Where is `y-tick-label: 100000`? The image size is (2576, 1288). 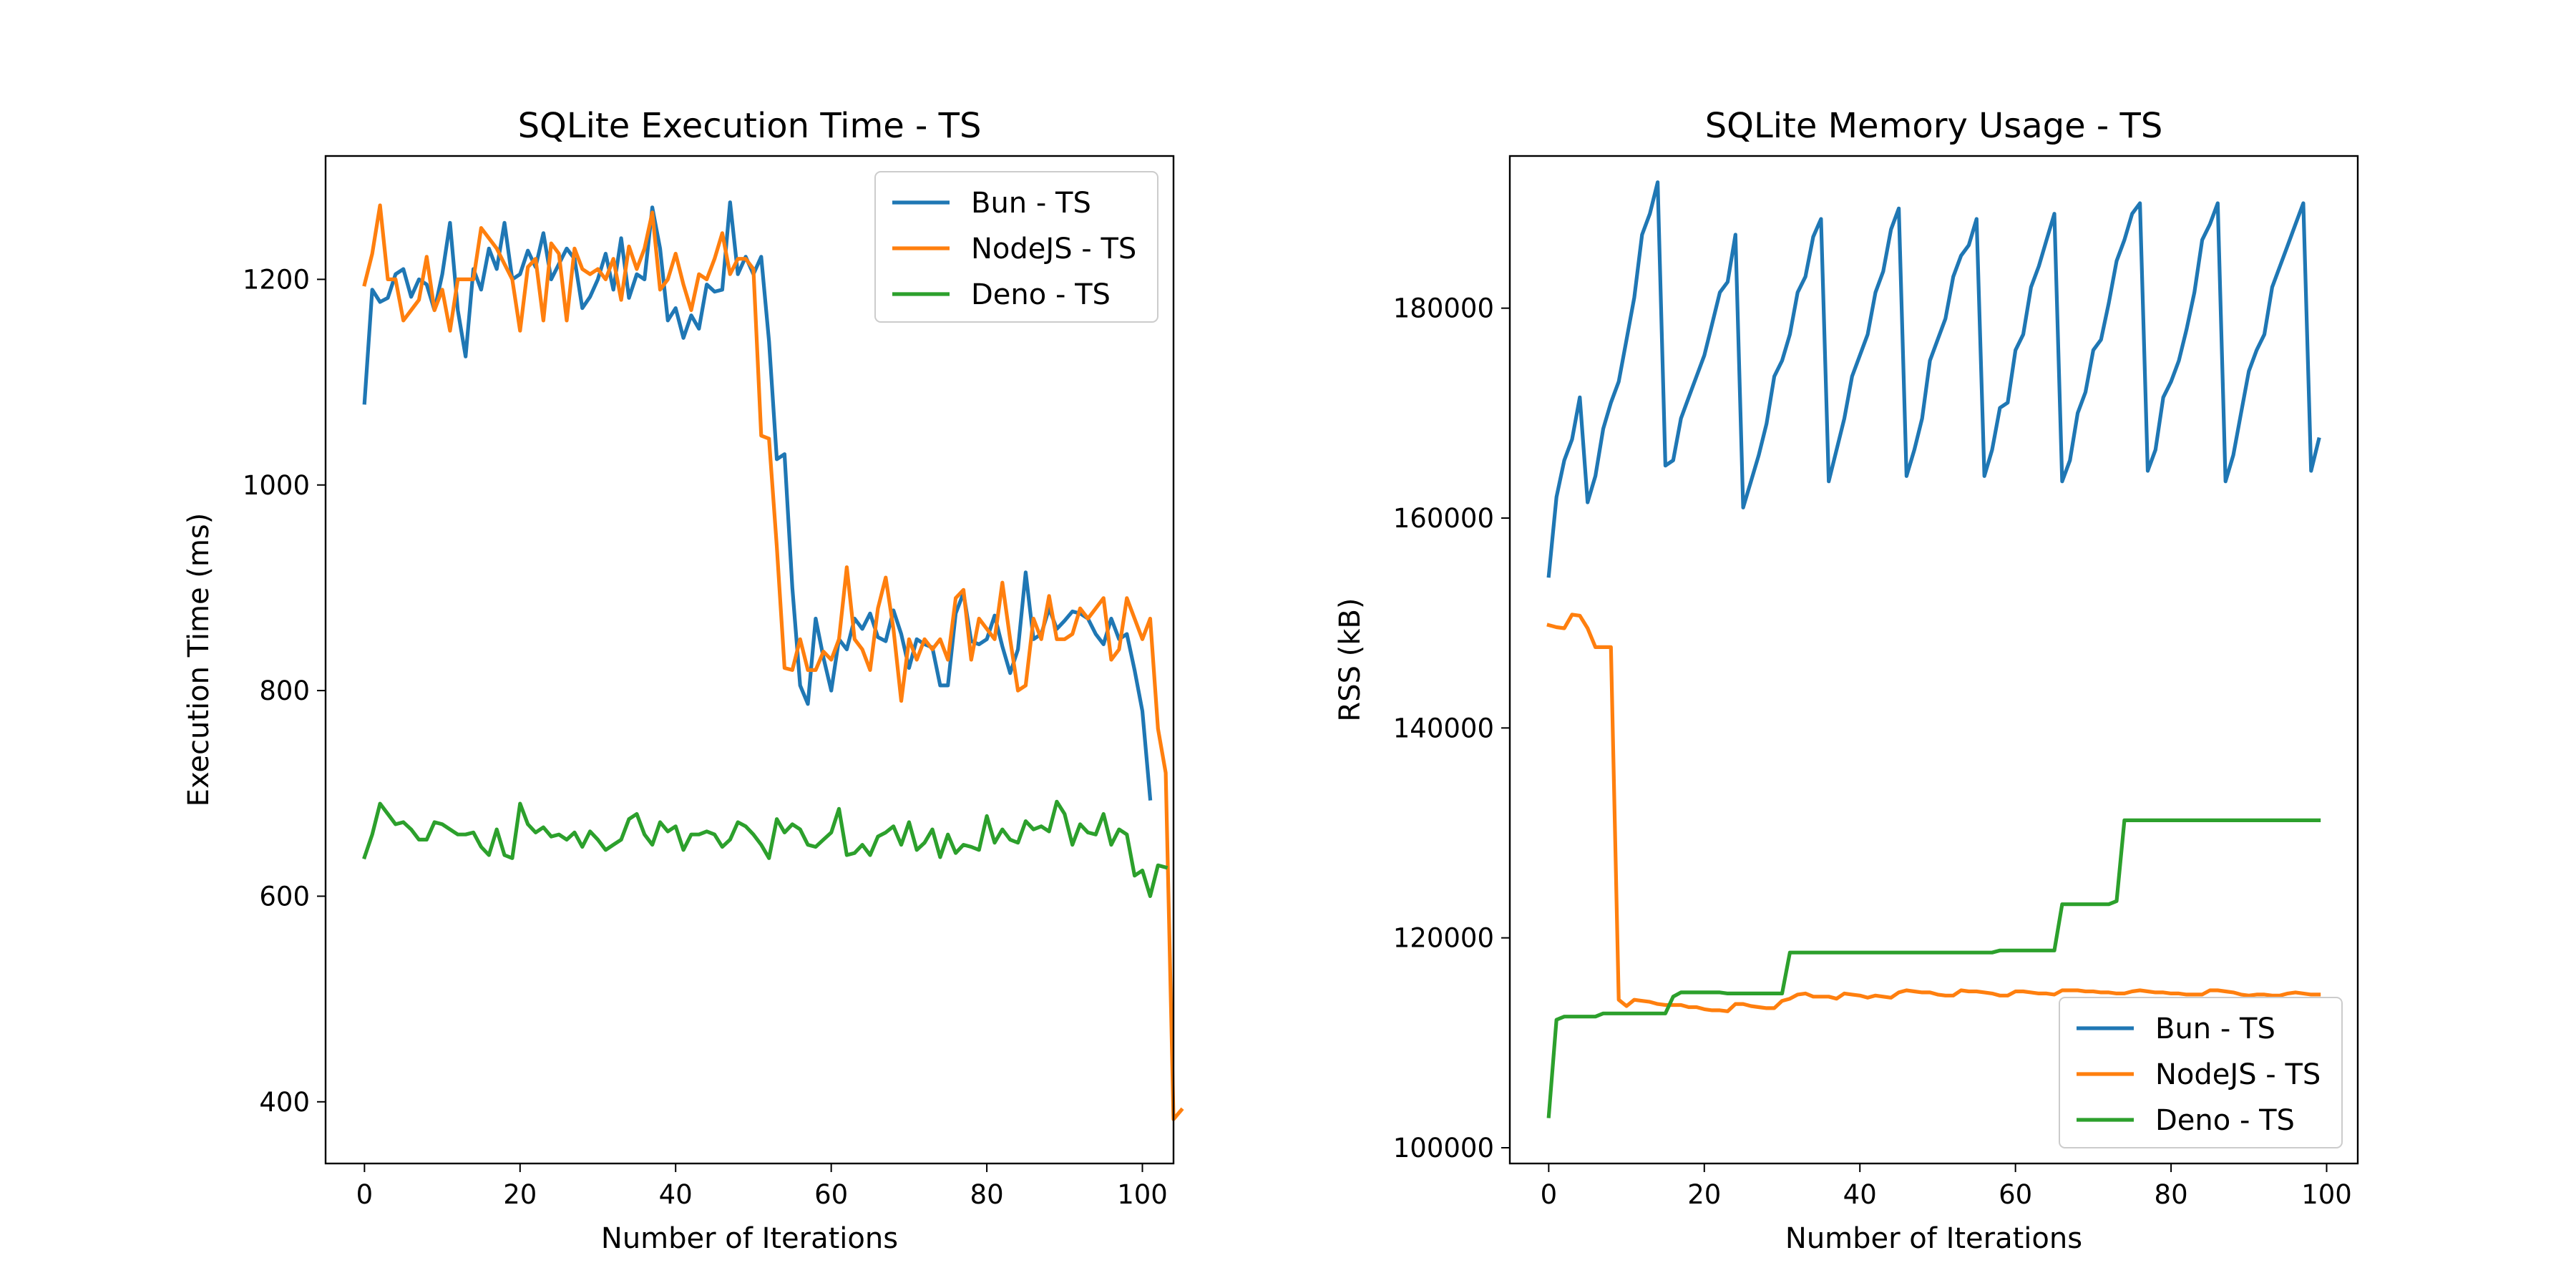
y-tick-label: 100000 is located at coordinates (1443, 1148).